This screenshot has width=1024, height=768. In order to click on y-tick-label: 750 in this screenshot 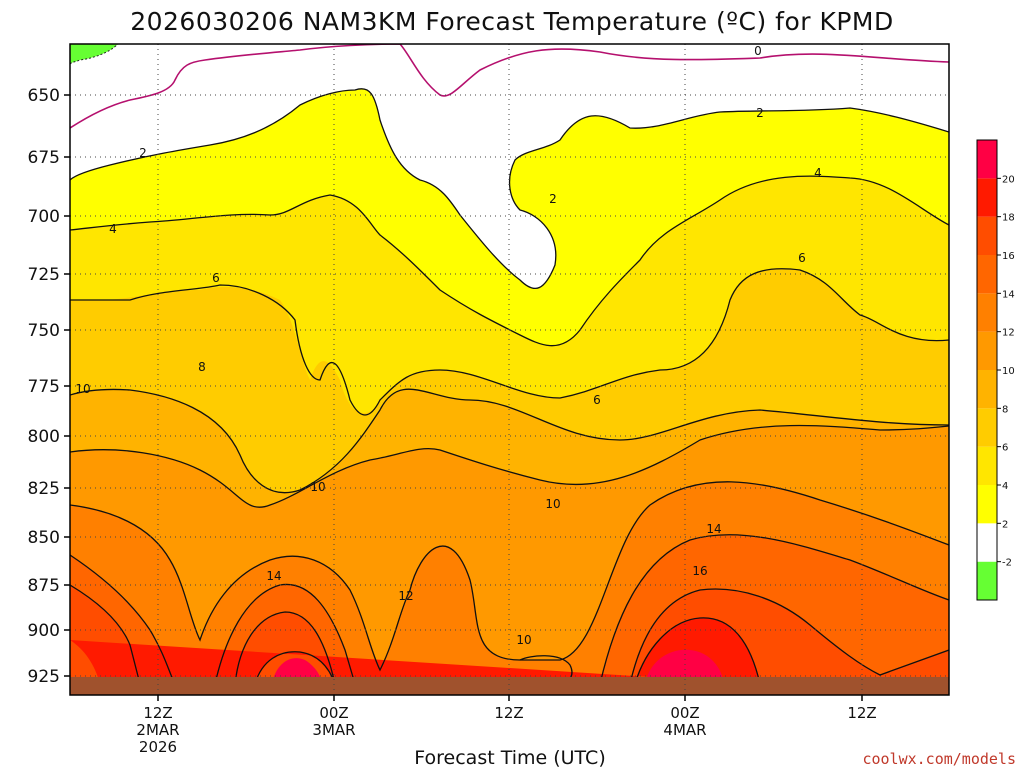, I will do `click(44, 331)`.